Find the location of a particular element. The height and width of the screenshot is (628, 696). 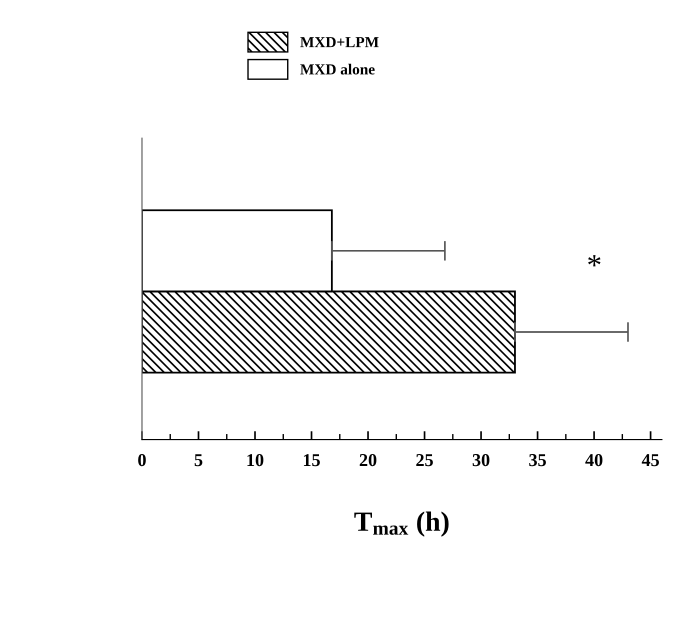

x-tick-label: 25 is located at coordinates (424, 460).